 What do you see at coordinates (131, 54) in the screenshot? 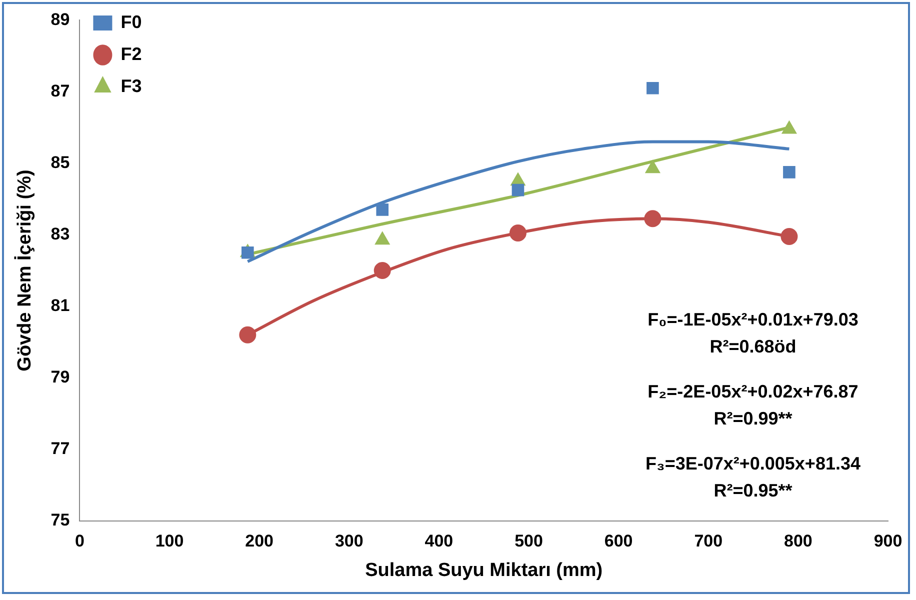
I see `legend-label: F2` at bounding box center [131, 54].